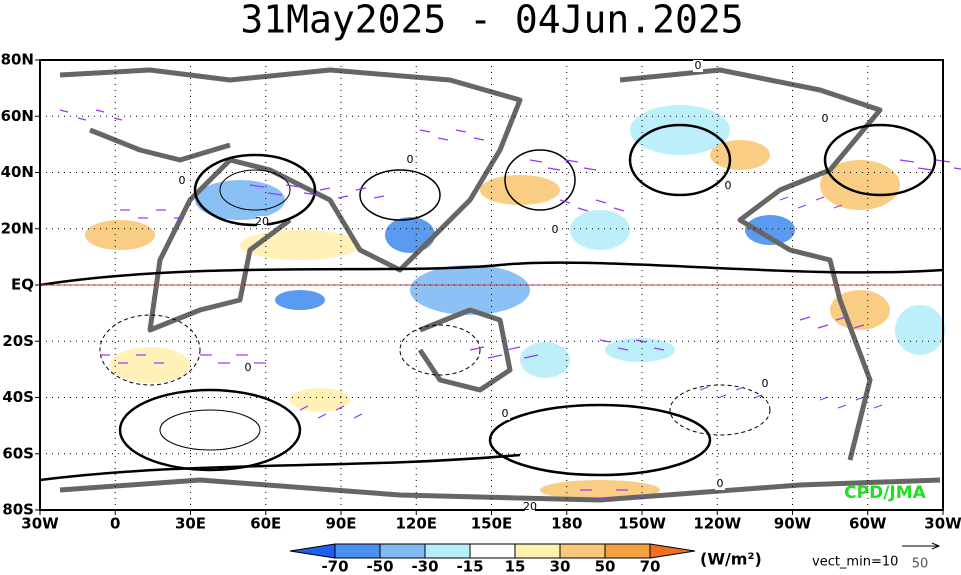  Describe the element at coordinates (340, 524) in the screenshot. I see `lon-label: 90E` at that location.